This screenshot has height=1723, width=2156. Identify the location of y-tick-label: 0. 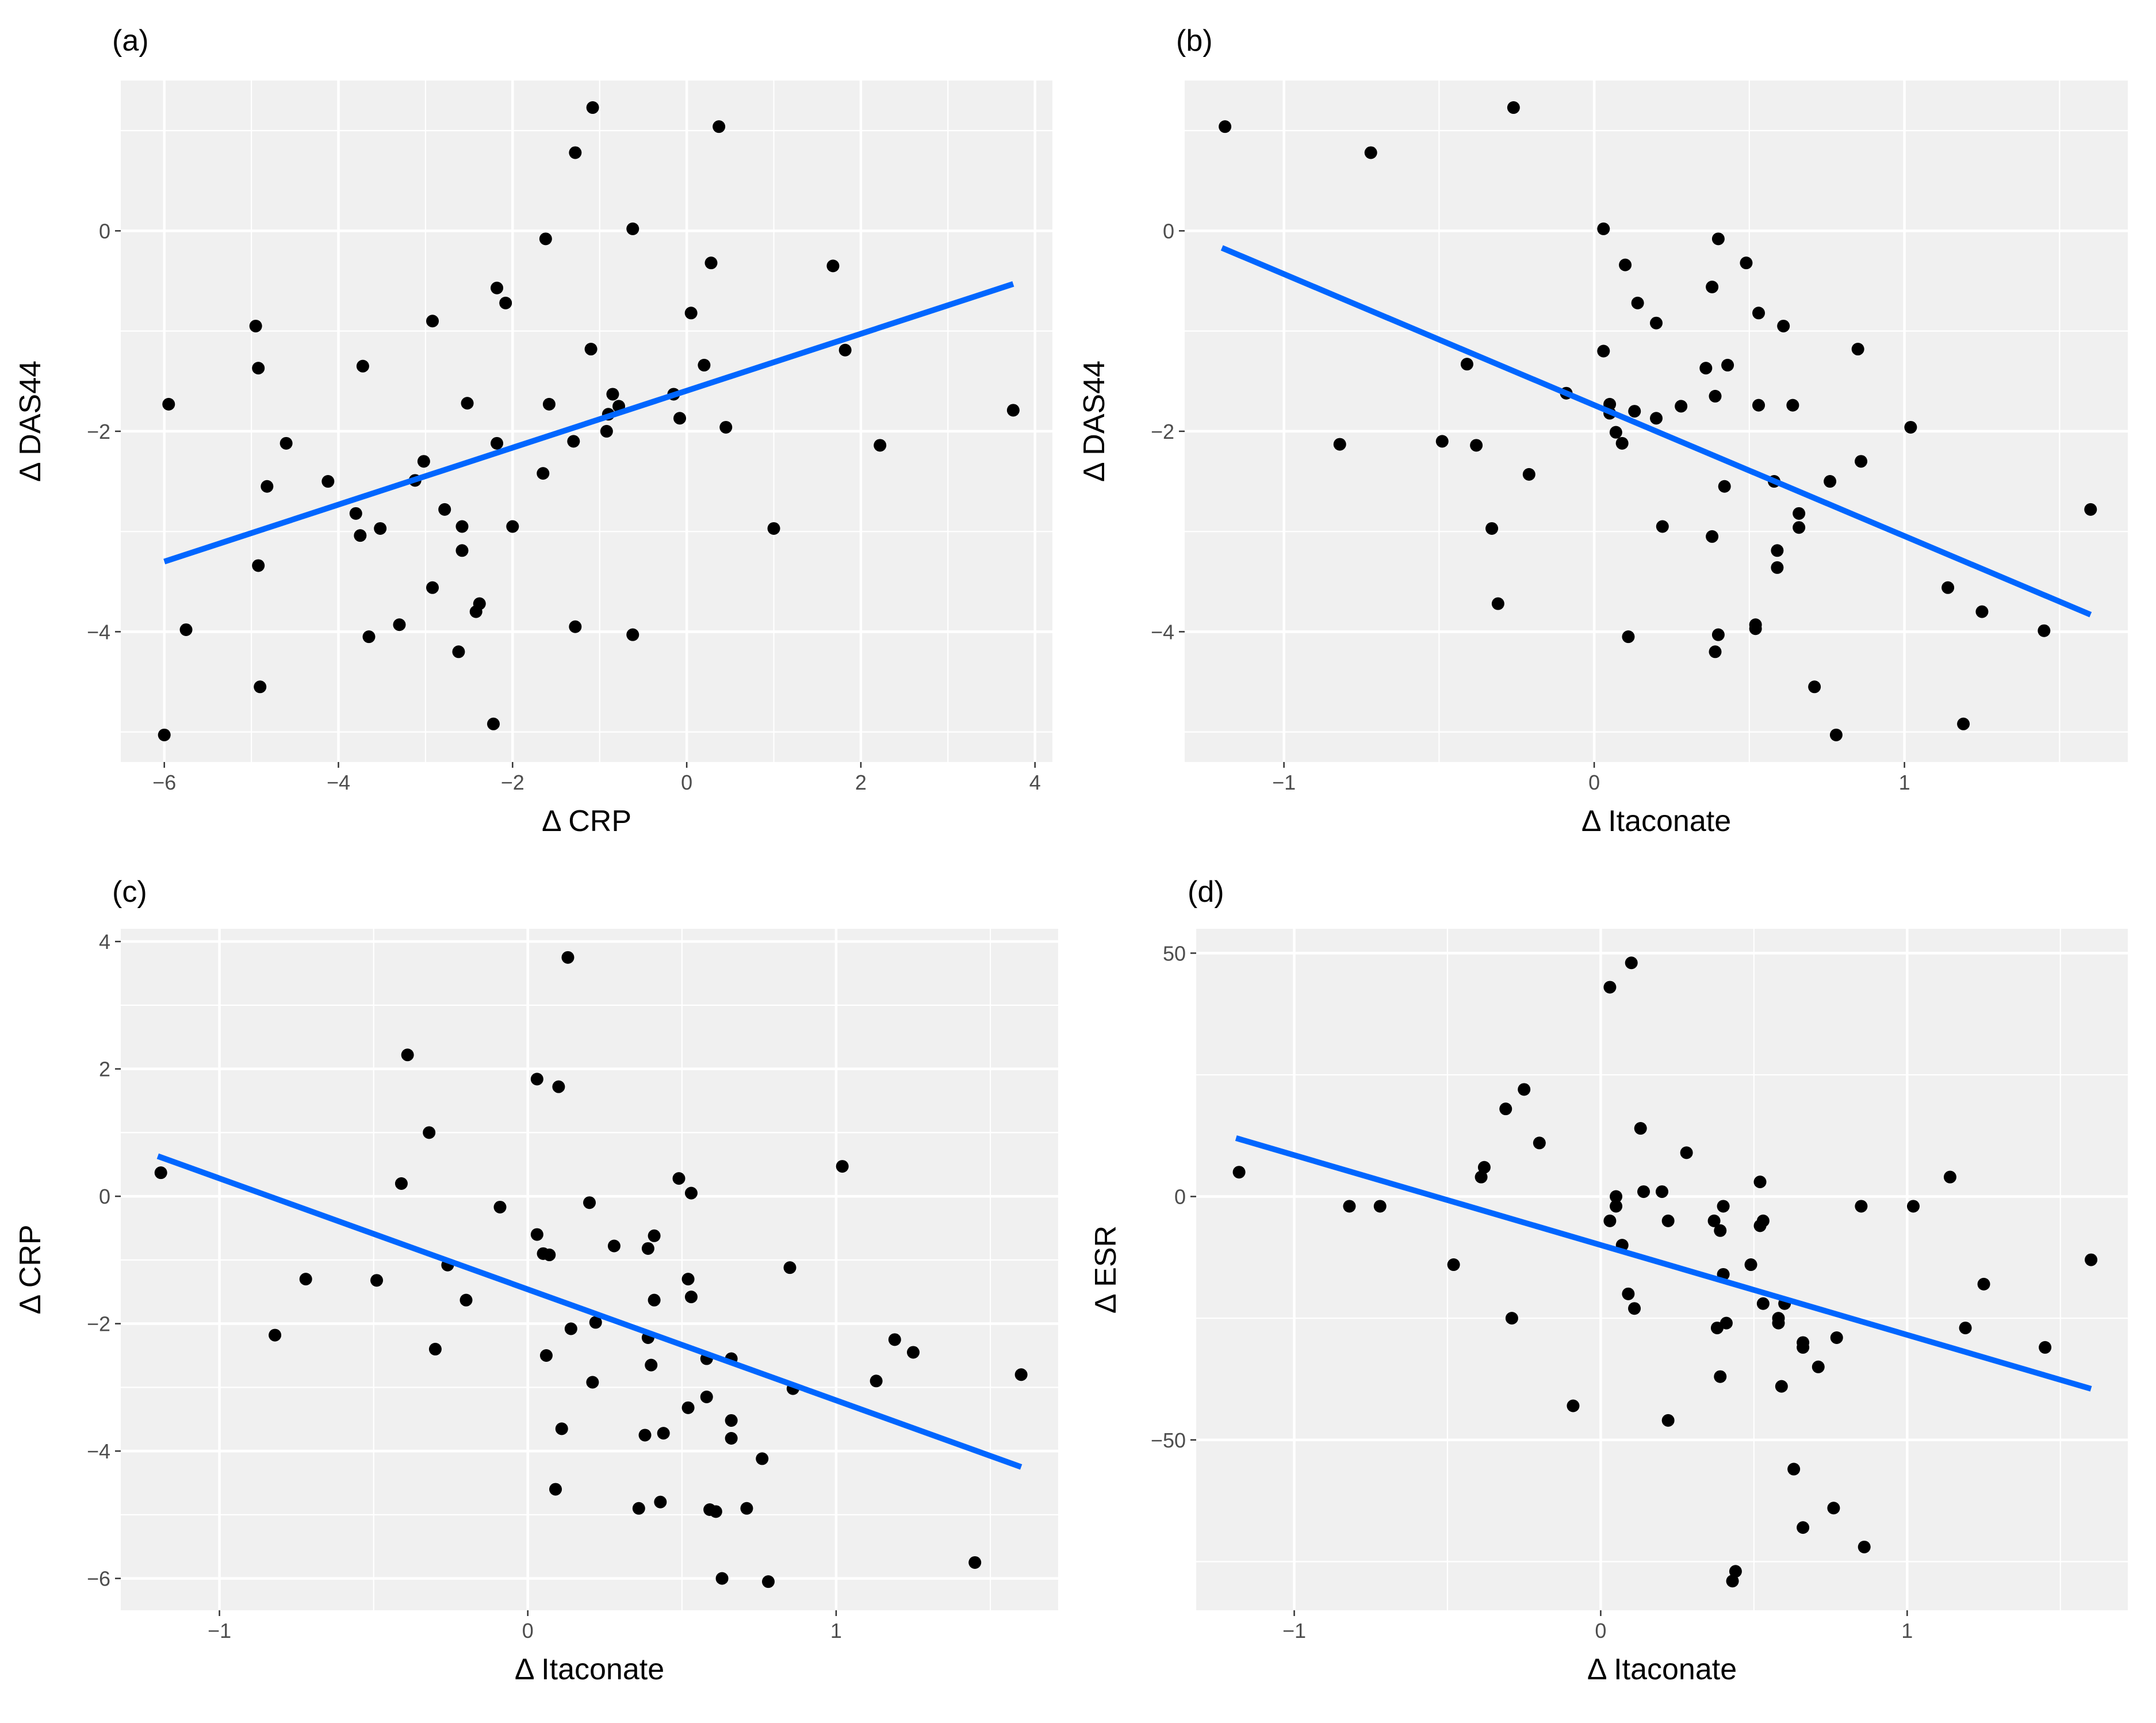
(104, 1196).